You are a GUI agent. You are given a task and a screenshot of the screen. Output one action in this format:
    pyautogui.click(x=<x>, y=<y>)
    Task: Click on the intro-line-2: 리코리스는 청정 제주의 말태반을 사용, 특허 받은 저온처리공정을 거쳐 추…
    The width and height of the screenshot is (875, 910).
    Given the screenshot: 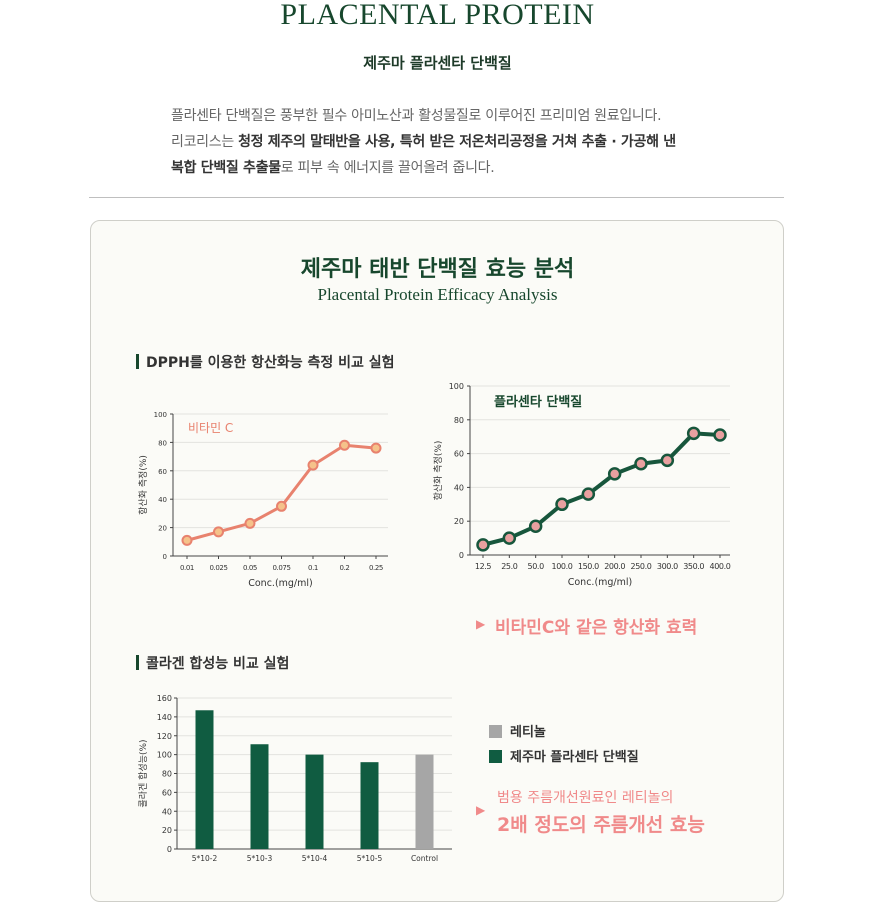 What is the action you would take?
    pyautogui.click(x=471, y=142)
    